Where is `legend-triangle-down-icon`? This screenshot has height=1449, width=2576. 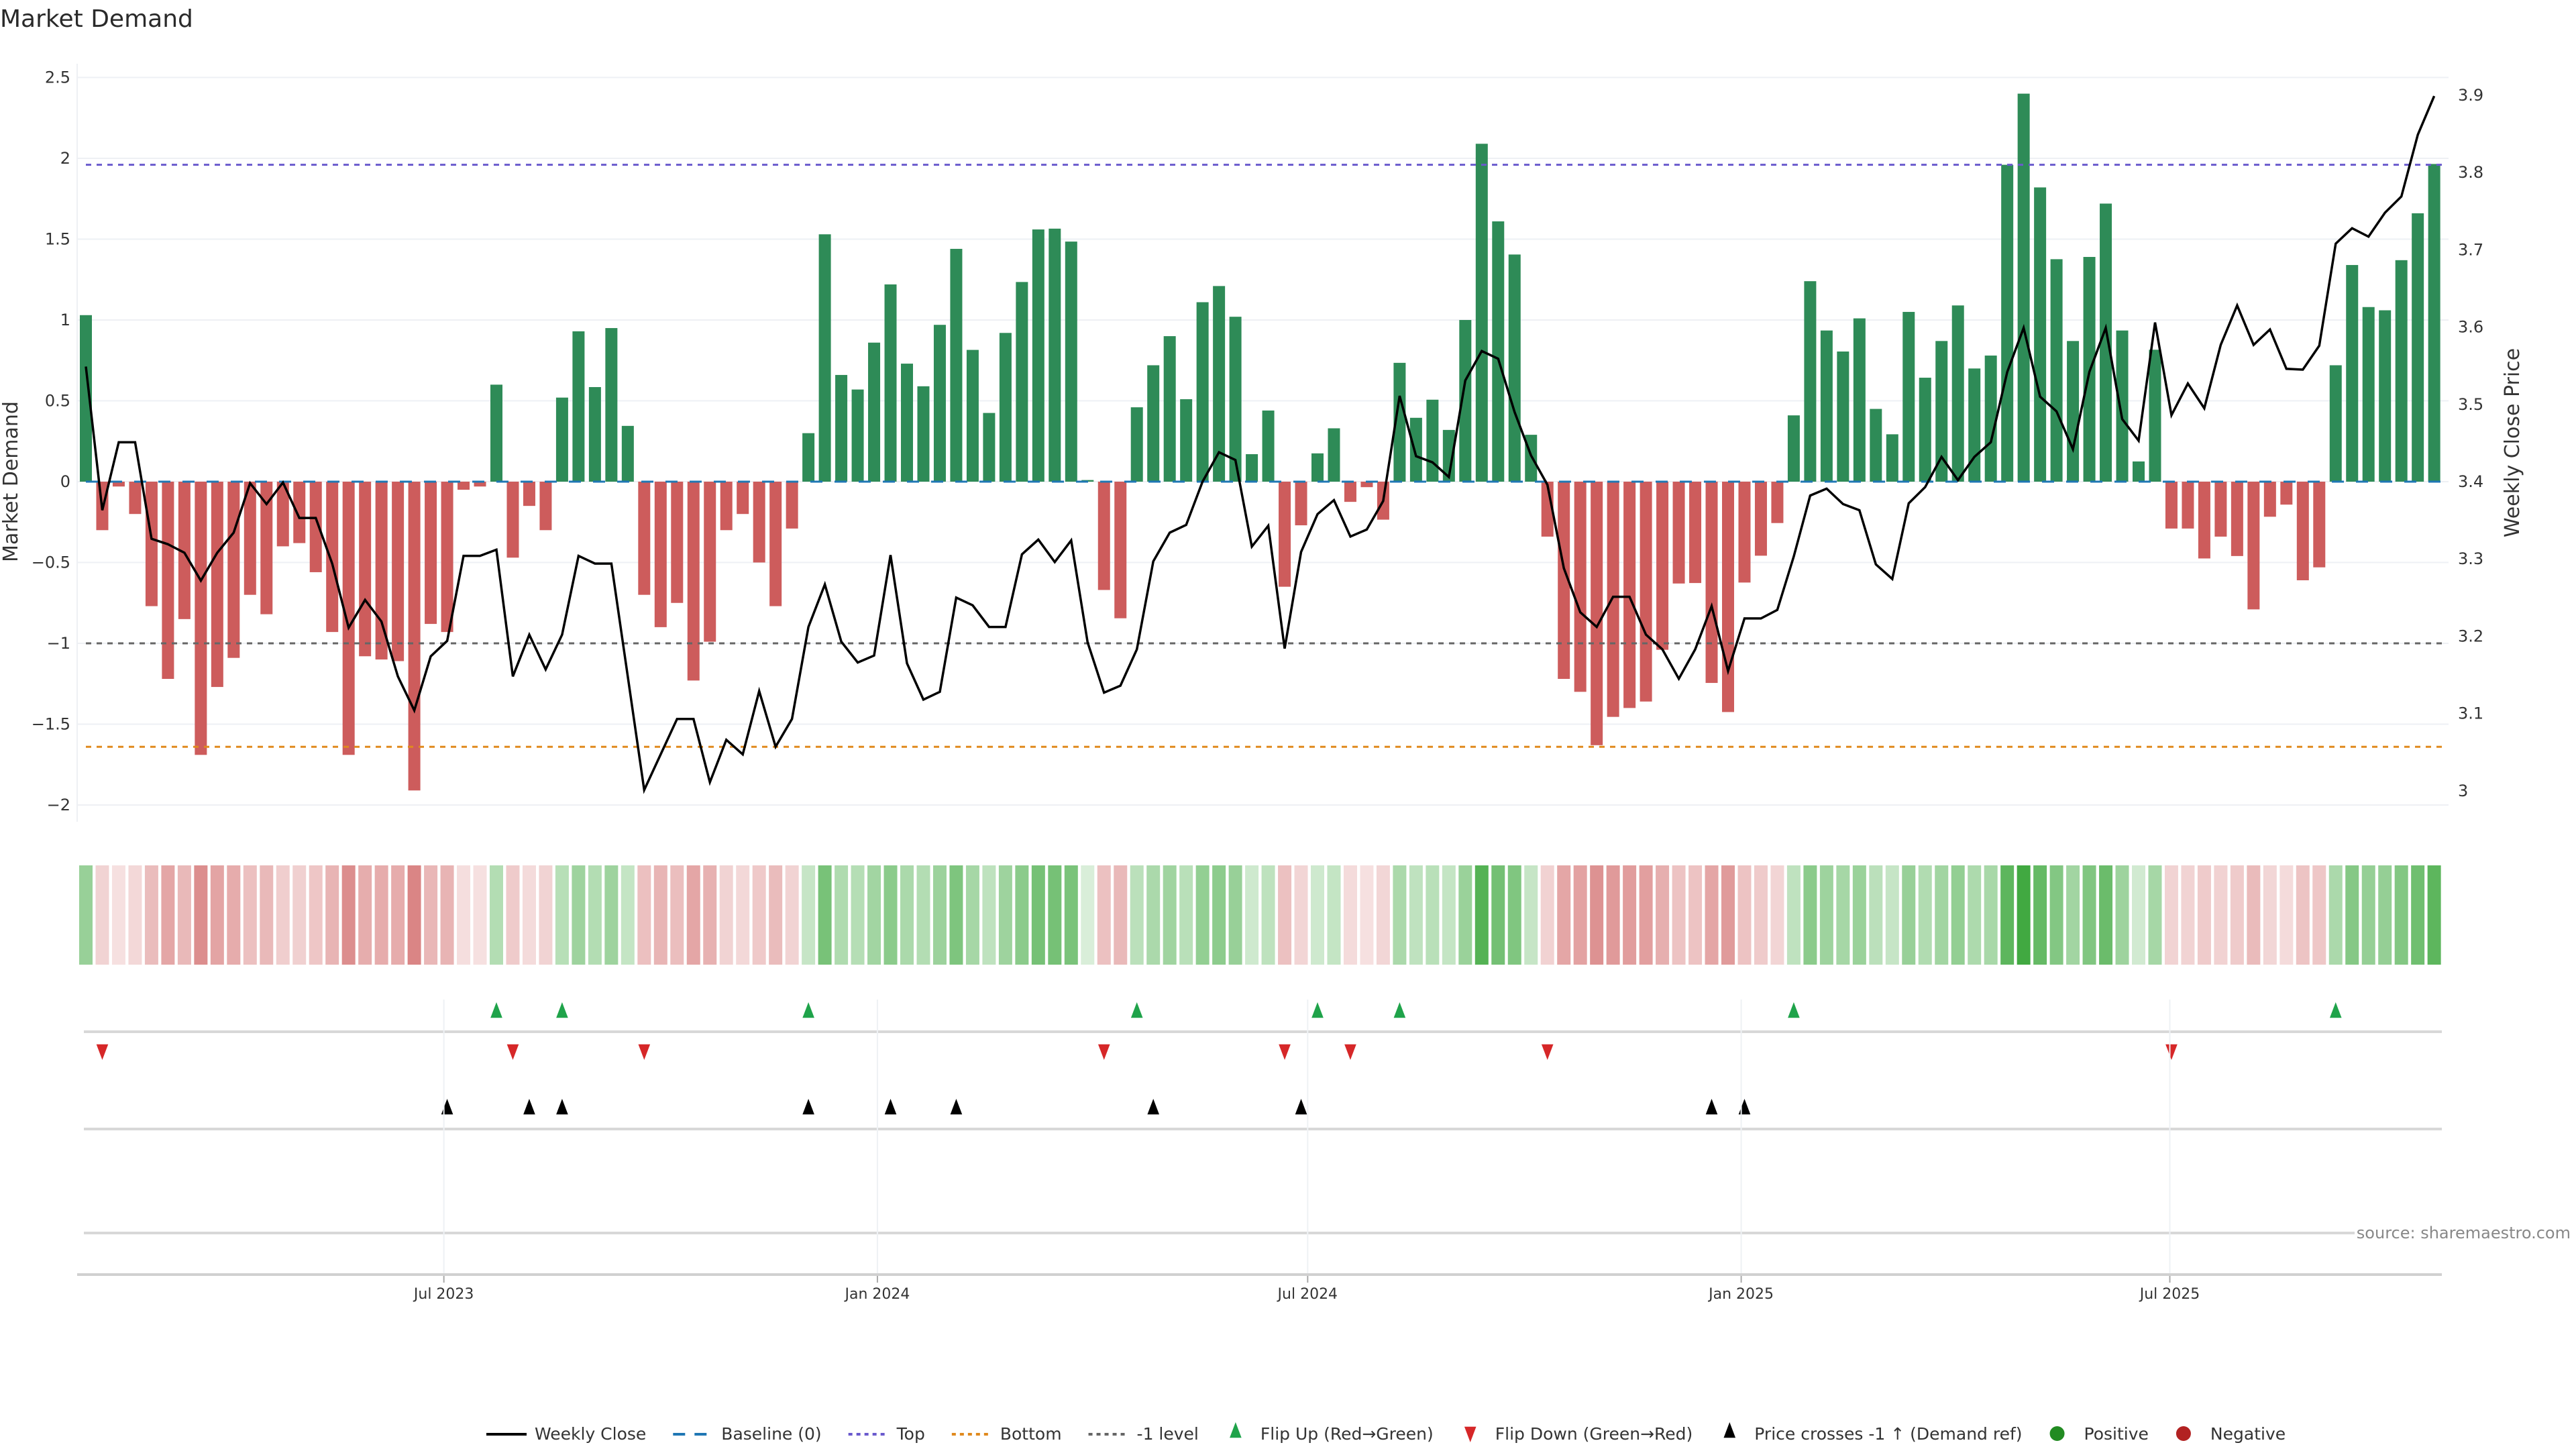
legend-triangle-down-icon is located at coordinates (1470, 1434).